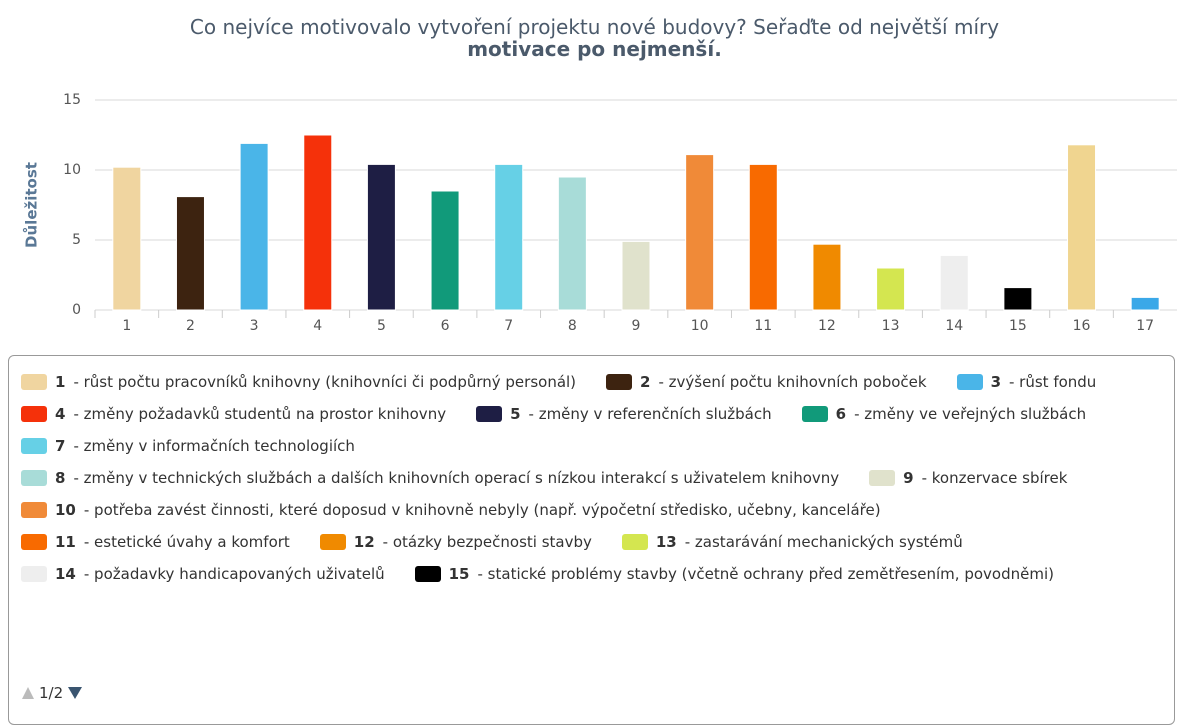  I want to click on legend-item: 13 - zastarávání mechanických systémů, so click(792, 542).